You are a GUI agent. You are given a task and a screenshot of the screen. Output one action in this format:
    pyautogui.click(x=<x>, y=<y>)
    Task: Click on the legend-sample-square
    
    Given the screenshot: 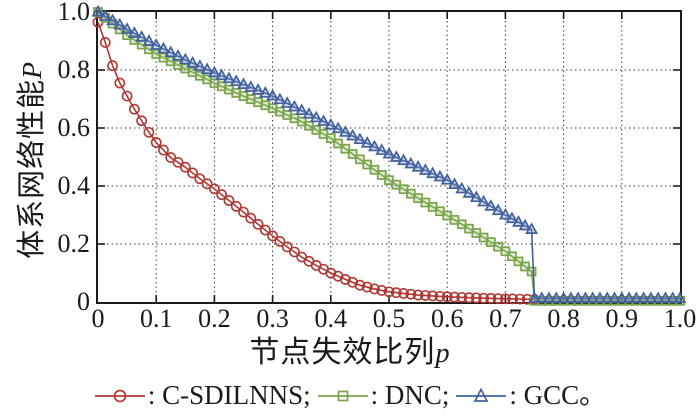 What is the action you would take?
    pyautogui.click(x=342, y=396)
    